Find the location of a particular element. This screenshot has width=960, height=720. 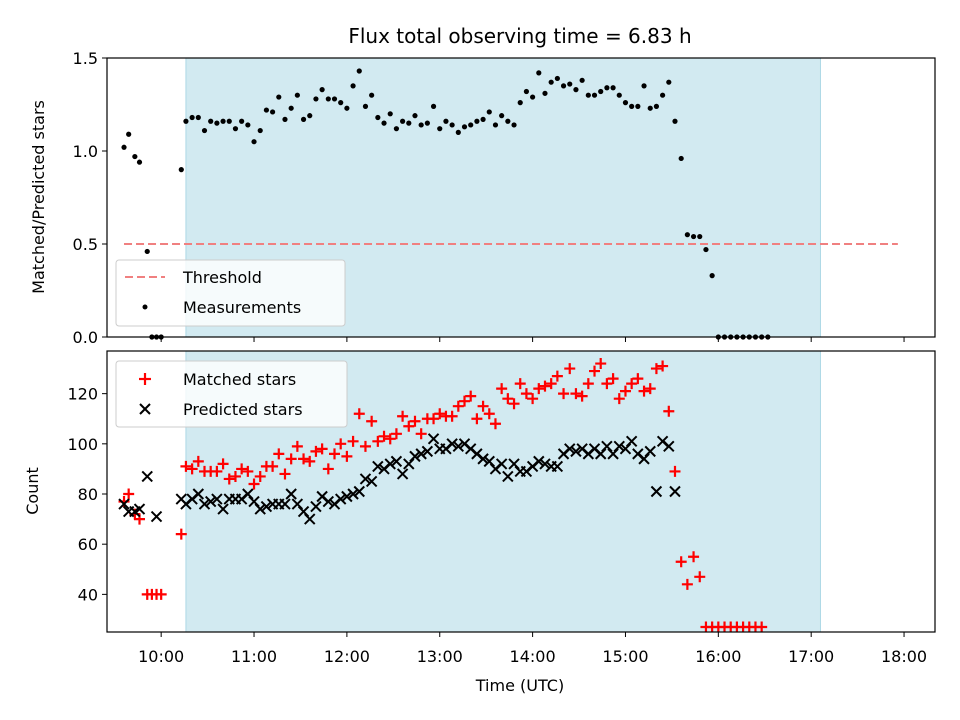

predicted-stars-points is located at coordinates (399, 479).